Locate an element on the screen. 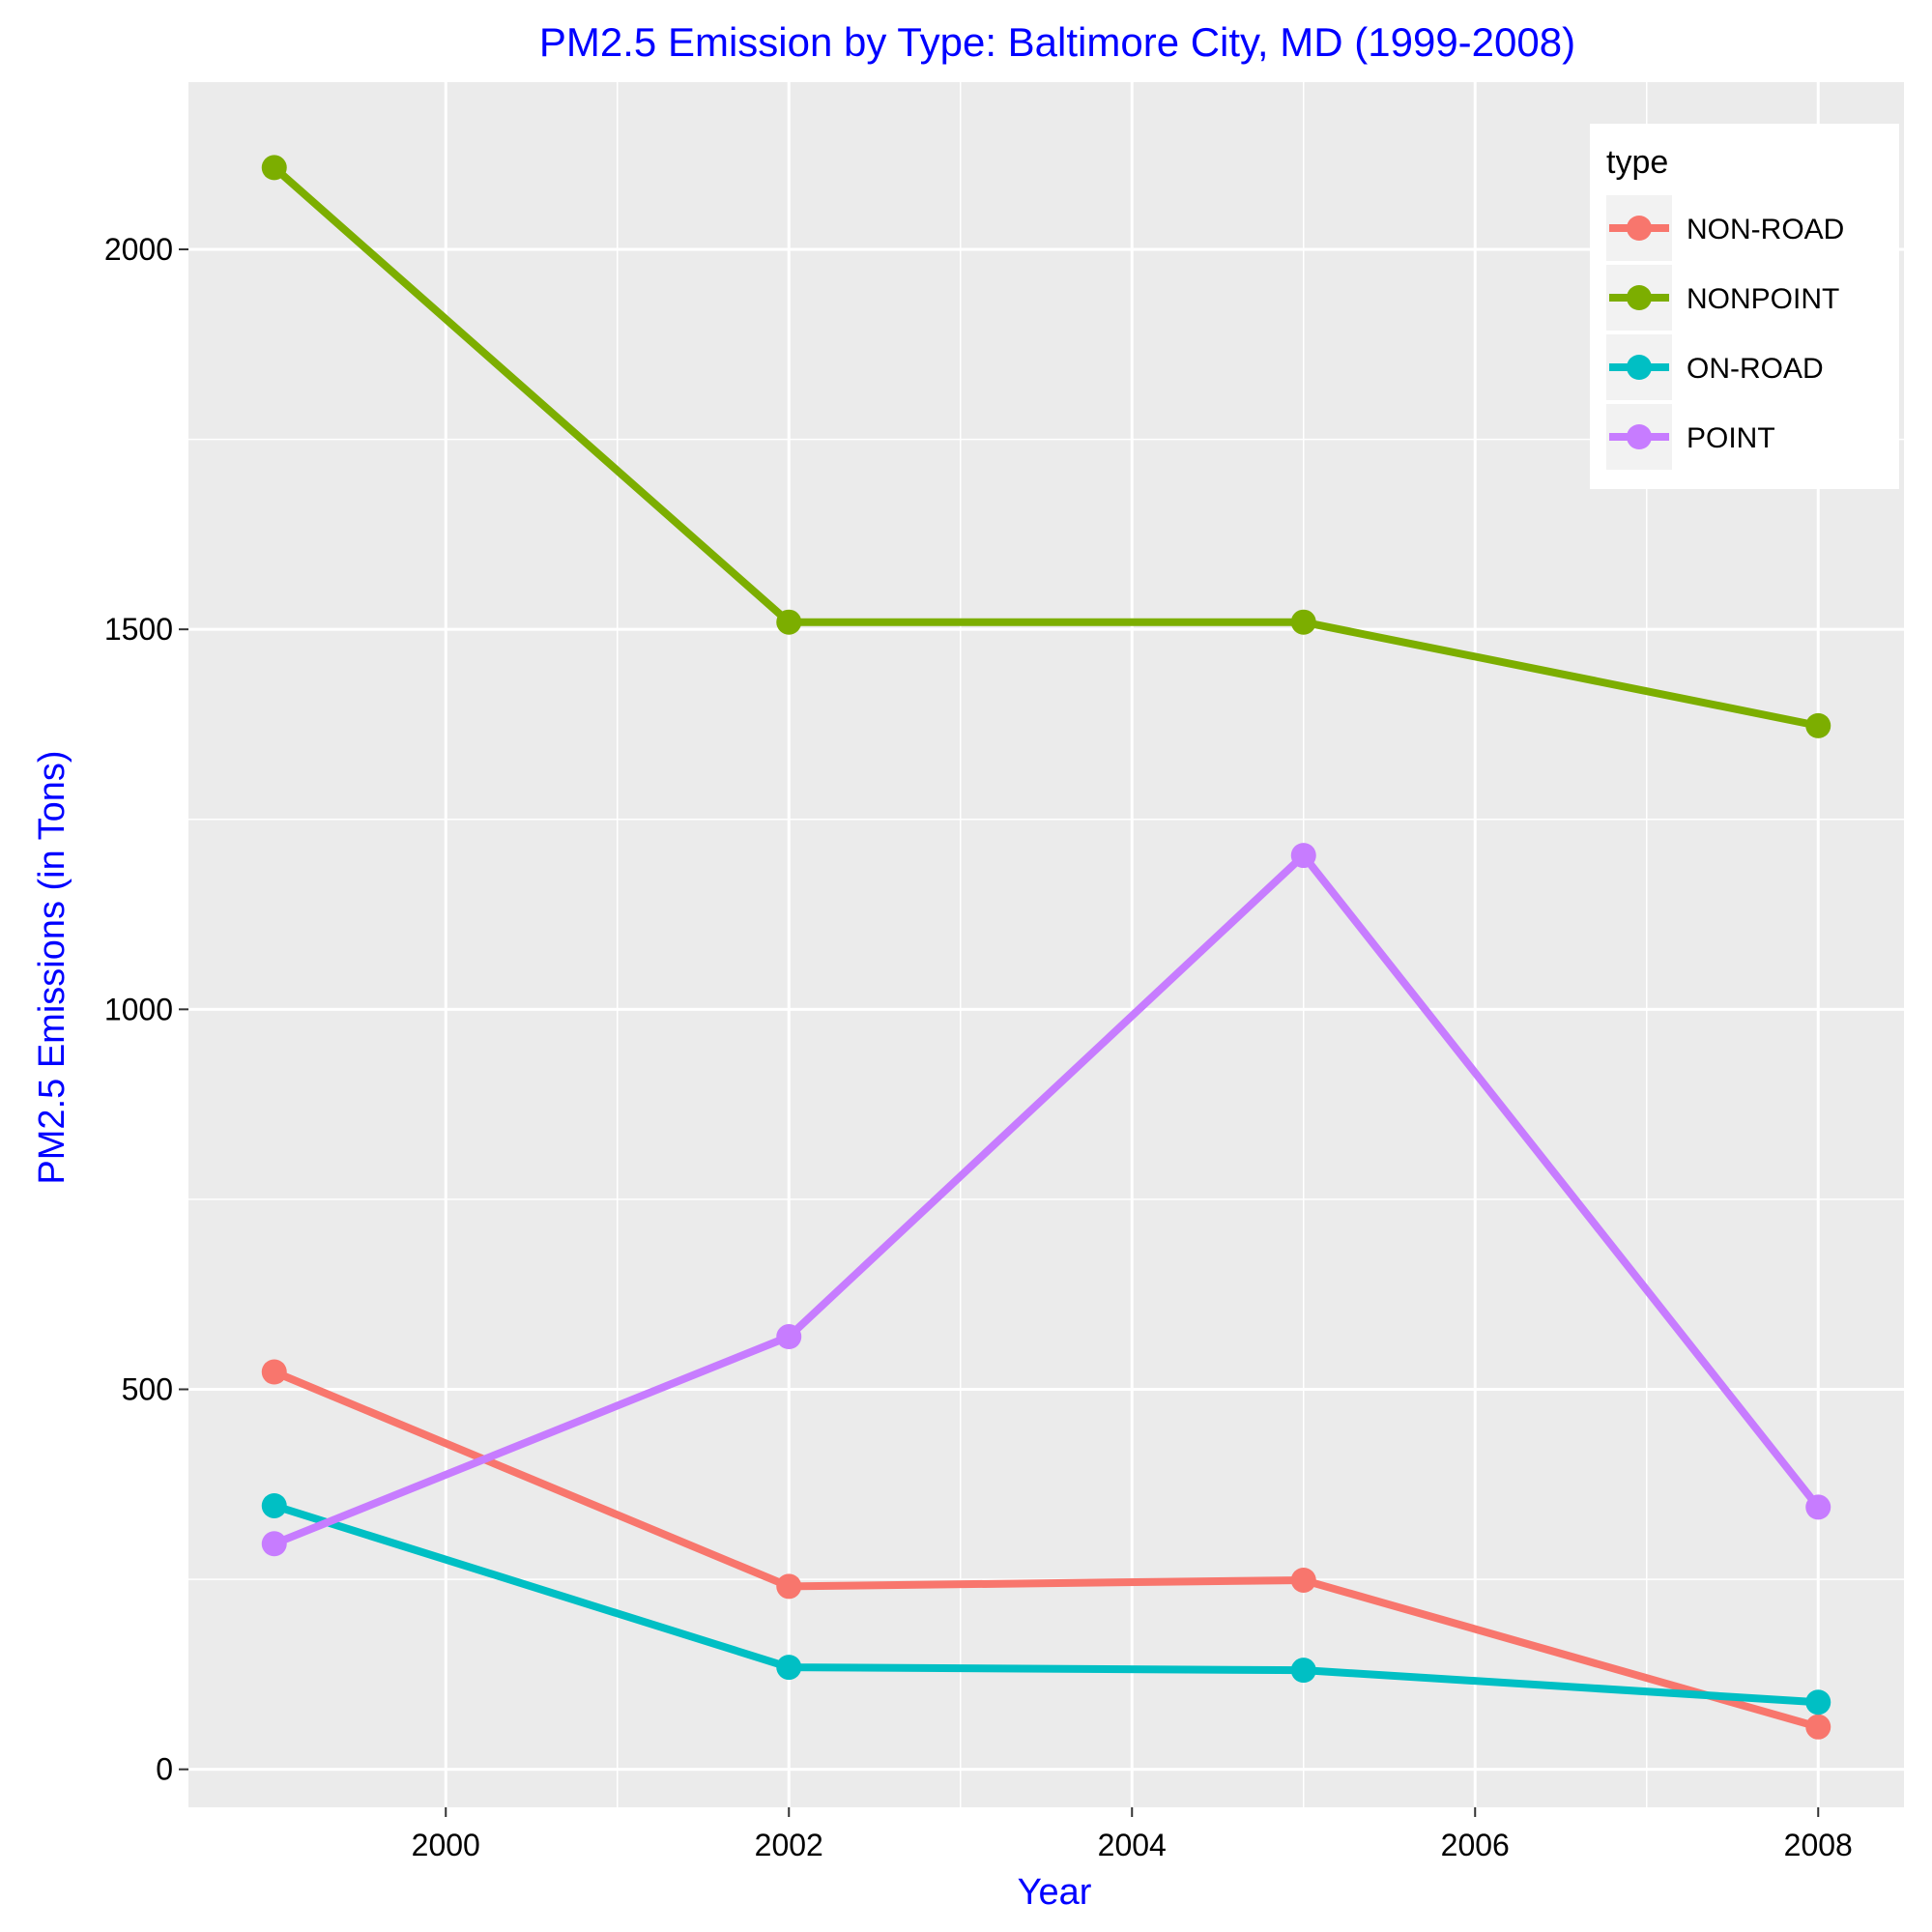 The width and height of the screenshot is (1932, 1932). legend-item-point: POINT is located at coordinates (1690, 437).